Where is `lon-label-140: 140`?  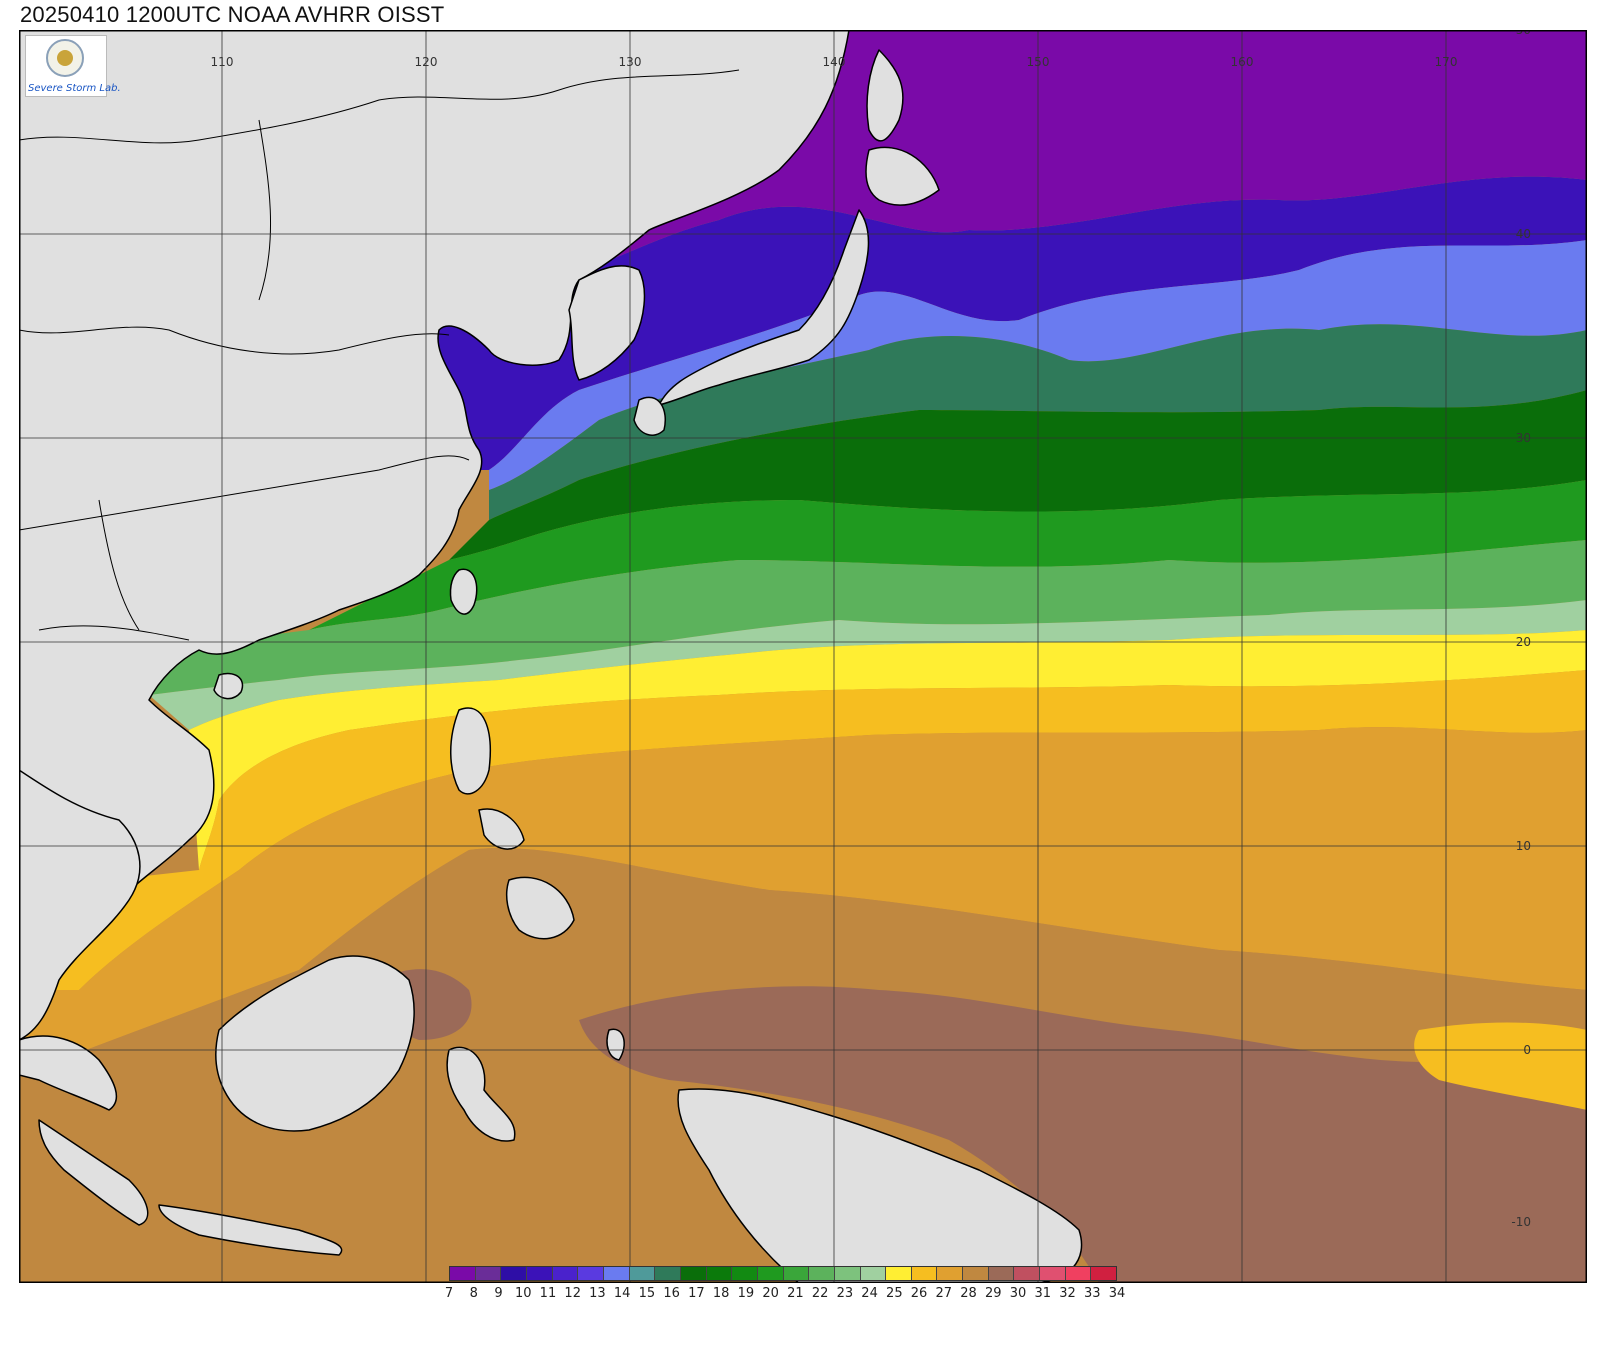 lon-label-140: 140 is located at coordinates (834, 62).